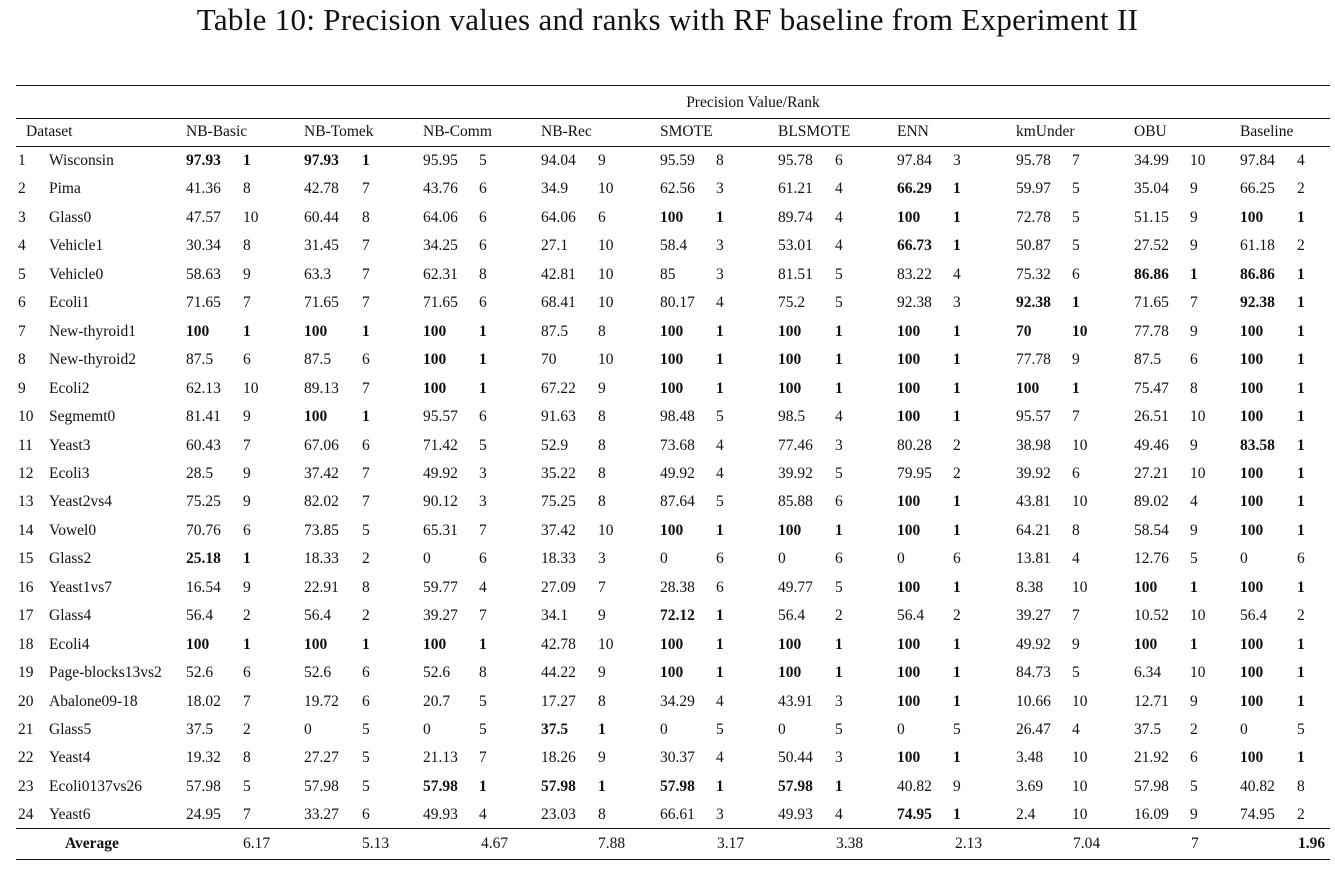  What do you see at coordinates (26, 786) in the screenshot?
I see `row-number: 23` at bounding box center [26, 786].